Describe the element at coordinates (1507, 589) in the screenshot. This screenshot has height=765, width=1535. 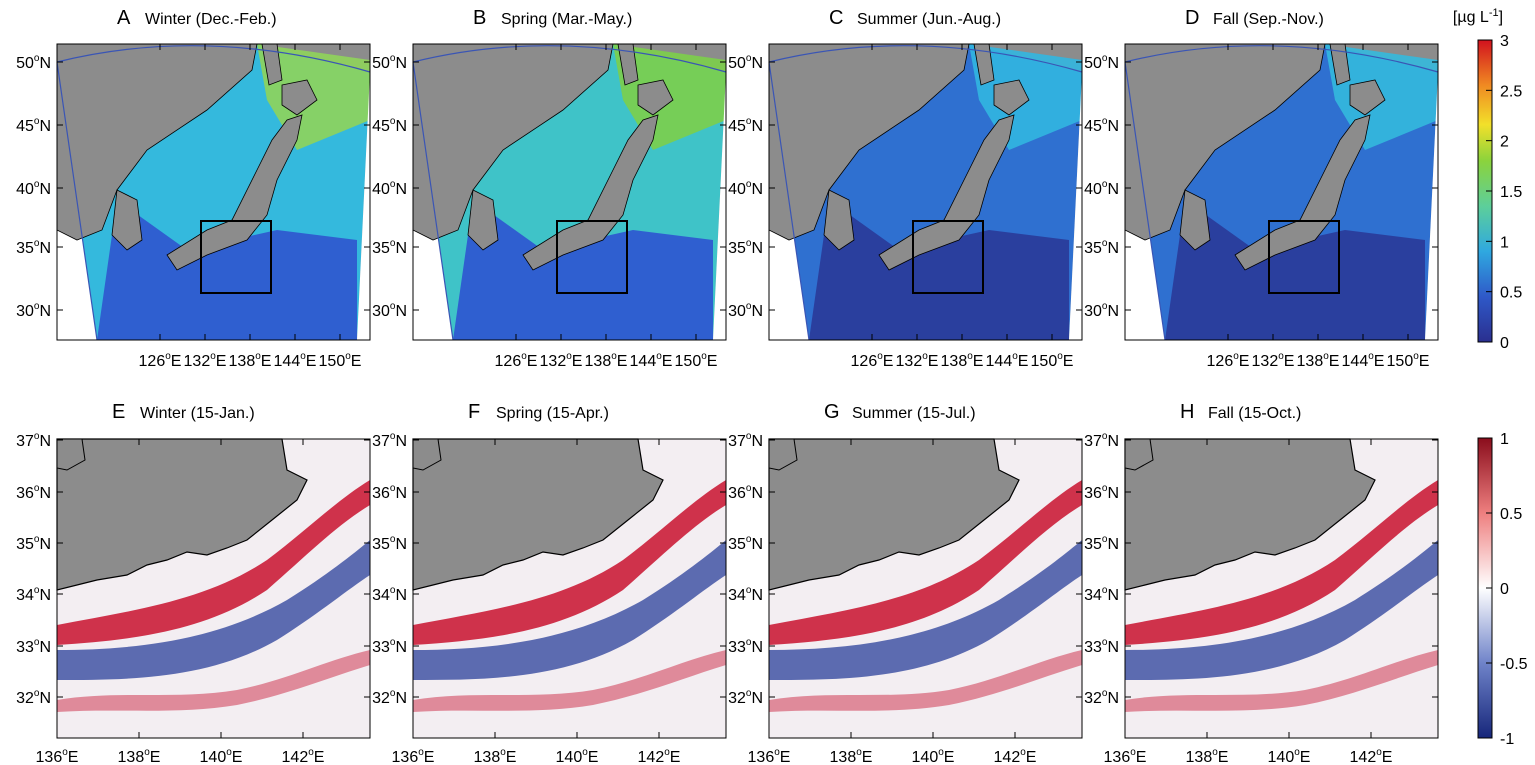
I see `colorbar-bottom-ticks: 1 0.5 0 -0.5 -1` at that location.